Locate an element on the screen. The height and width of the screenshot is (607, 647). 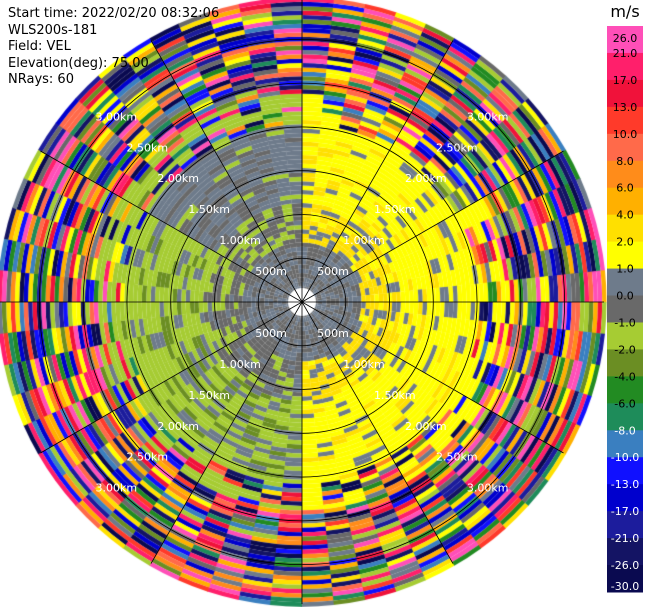
elevation-text: Elevation(deg): 75.00 is located at coordinates (78, 63).